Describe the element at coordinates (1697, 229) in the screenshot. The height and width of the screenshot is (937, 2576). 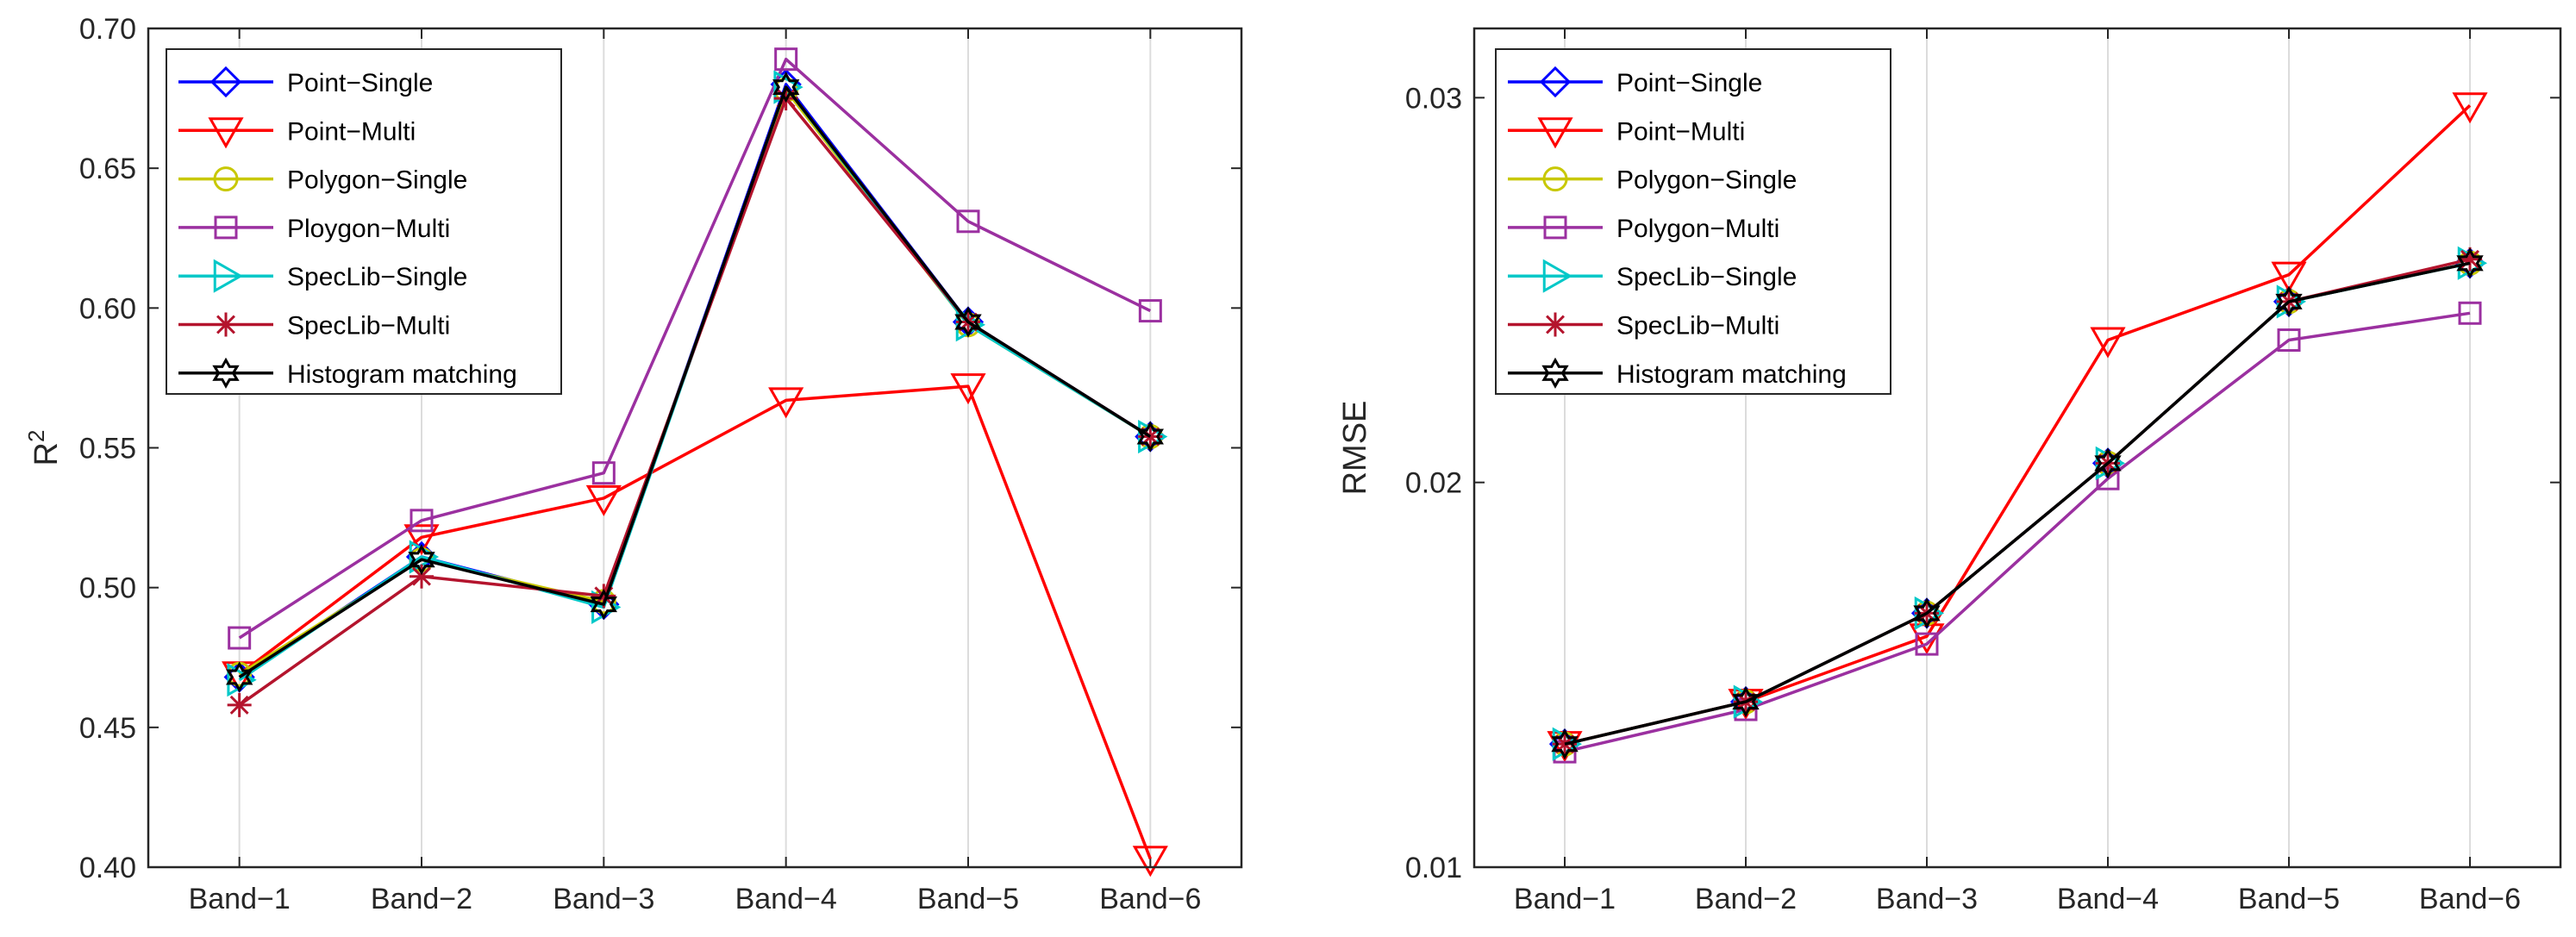
I see `legend-label: Polygon−Multi` at that location.